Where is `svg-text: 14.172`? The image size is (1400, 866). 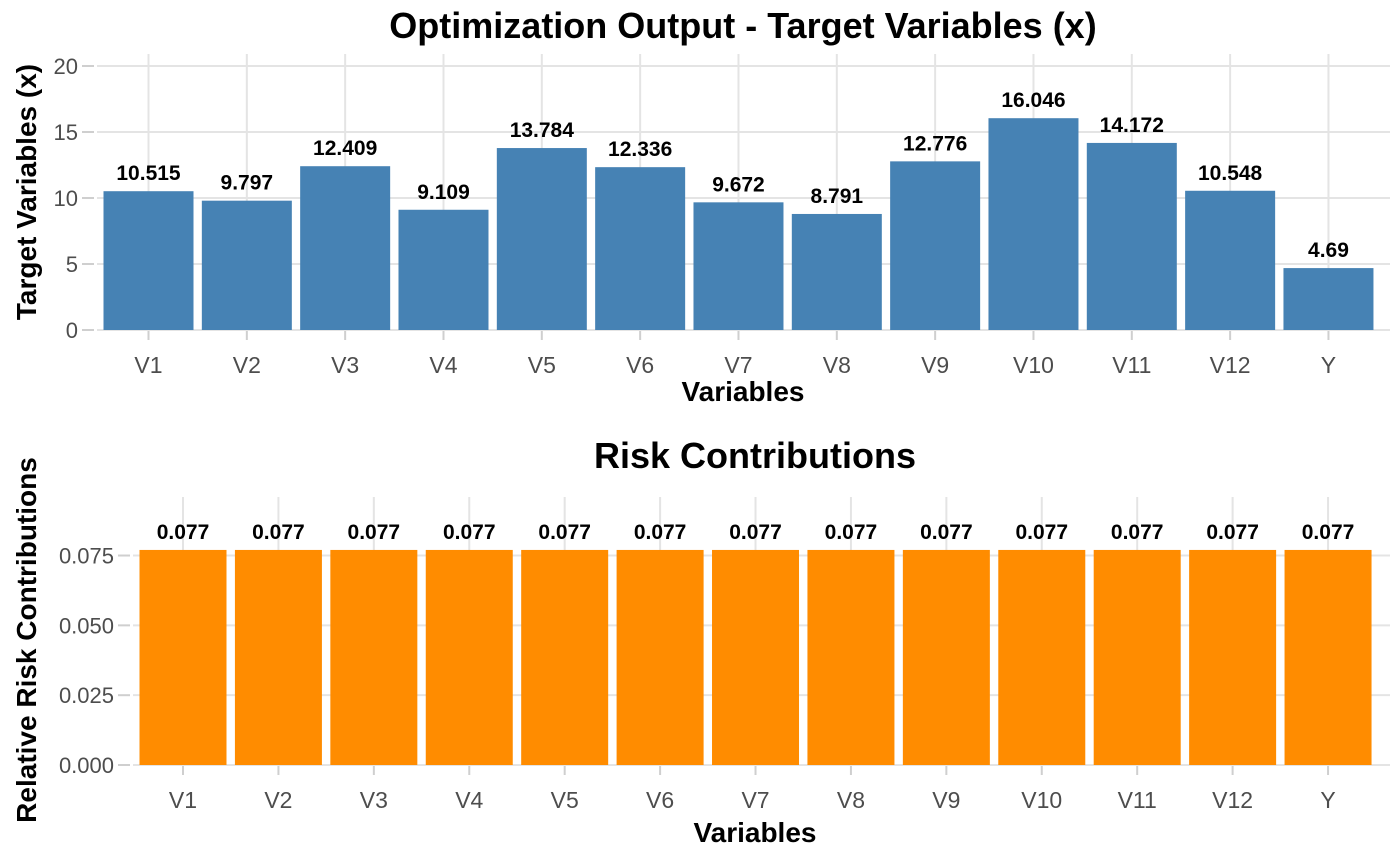 svg-text: 14.172 is located at coordinates (1132, 125).